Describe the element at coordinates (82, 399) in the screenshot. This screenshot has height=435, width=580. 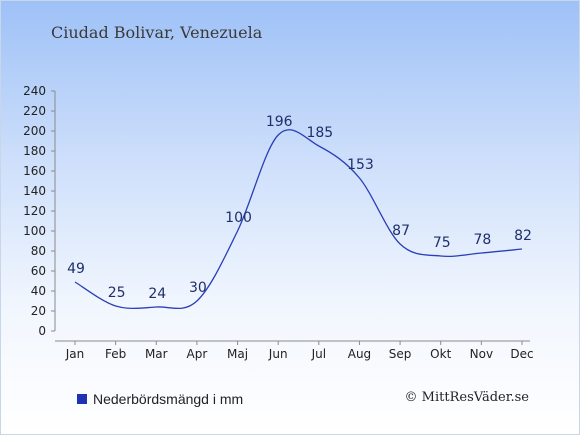
I see `legend-swatch` at that location.